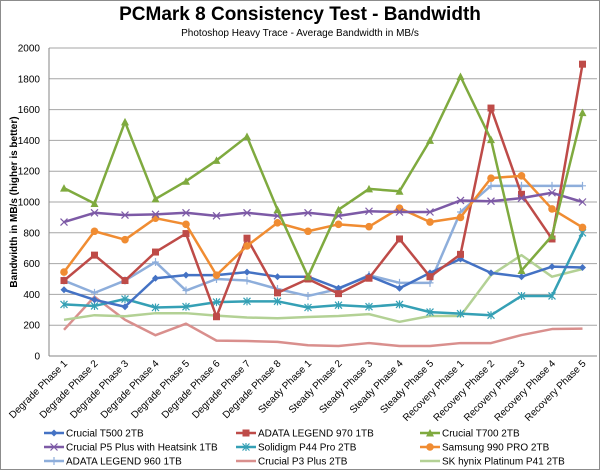 The image size is (600, 470). I want to click on y-tick-label: 600, so click(31, 264).